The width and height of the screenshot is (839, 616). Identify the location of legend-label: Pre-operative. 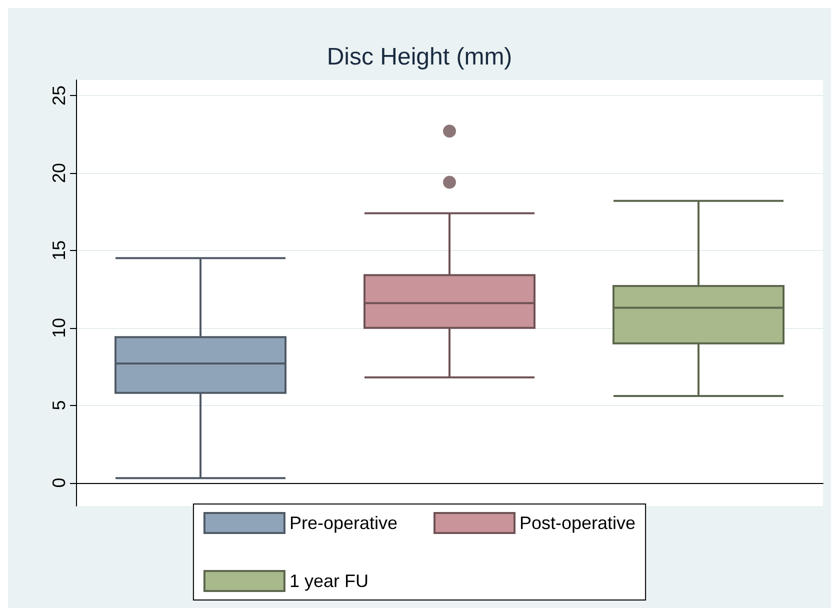
(343, 523).